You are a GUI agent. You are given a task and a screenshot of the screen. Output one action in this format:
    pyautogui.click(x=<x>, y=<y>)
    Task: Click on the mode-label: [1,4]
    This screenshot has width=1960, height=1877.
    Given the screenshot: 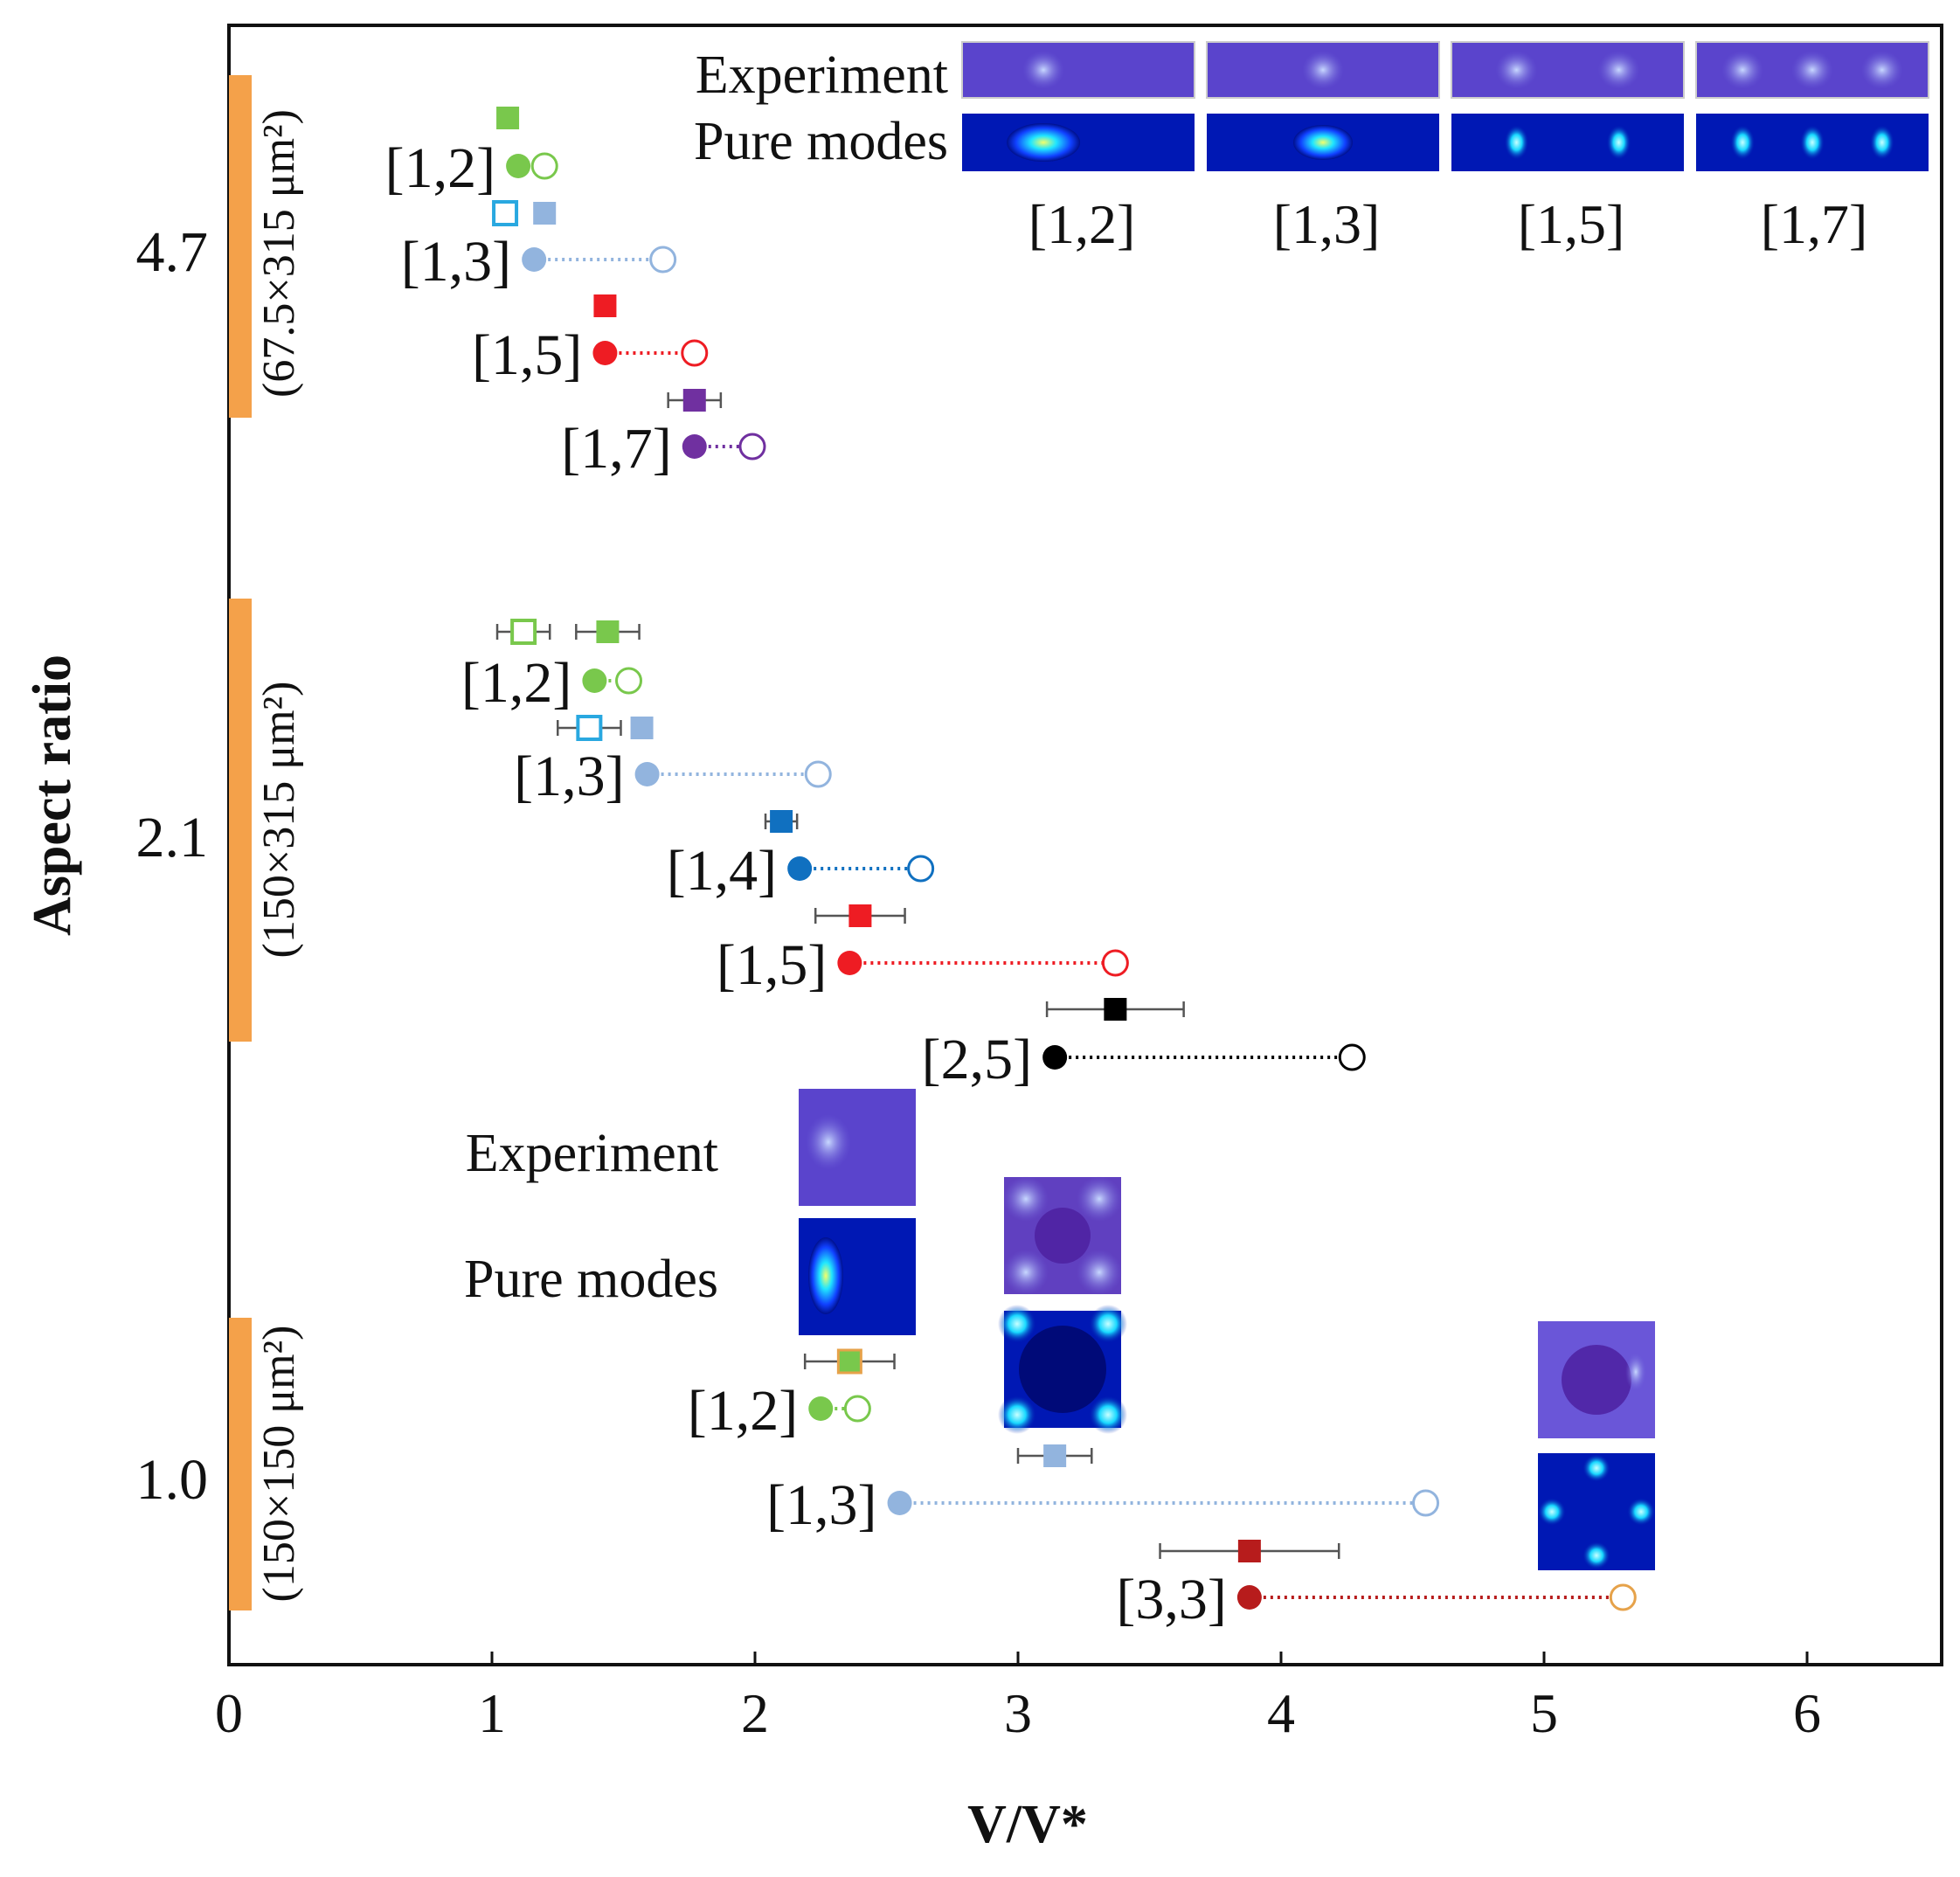 What is the action you would take?
    pyautogui.click(x=722, y=871)
    